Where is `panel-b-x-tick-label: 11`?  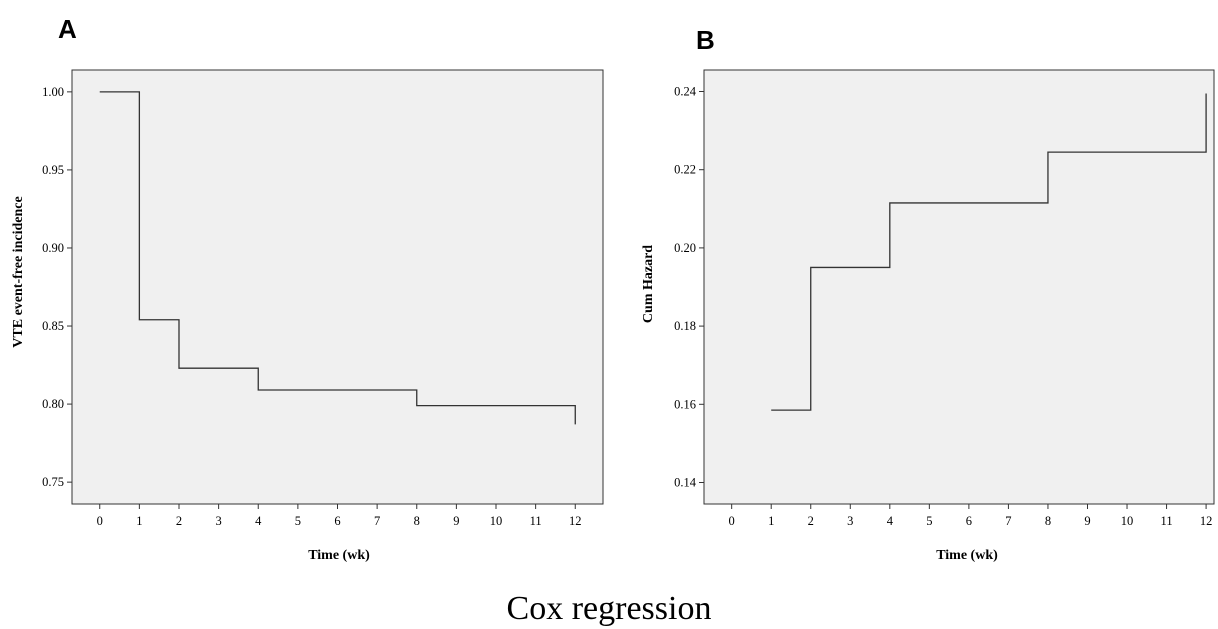
panel-b-x-tick-label: 11 is located at coordinates (1167, 521).